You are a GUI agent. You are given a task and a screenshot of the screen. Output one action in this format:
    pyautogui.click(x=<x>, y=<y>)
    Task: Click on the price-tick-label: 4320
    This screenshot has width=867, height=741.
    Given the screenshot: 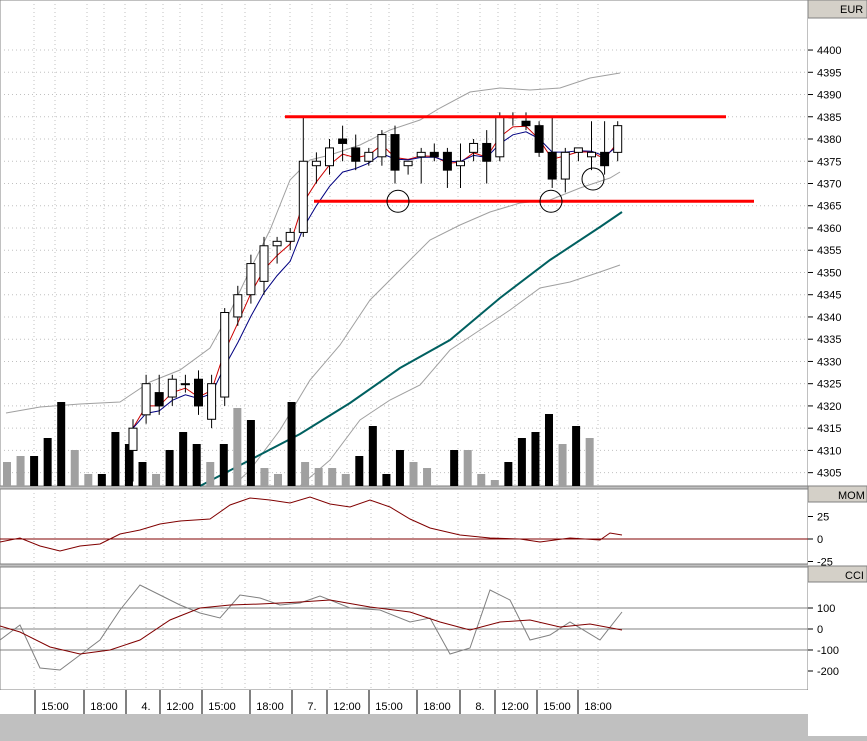 What is the action you would take?
    pyautogui.click(x=829, y=407)
    